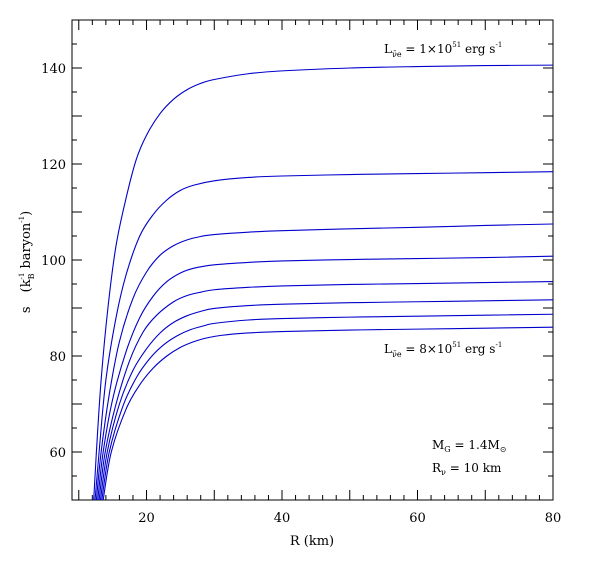 The width and height of the screenshot is (595, 562). What do you see at coordinates (467, 469) in the screenshot?
I see `radius-annotation: Rν = 10 km` at bounding box center [467, 469].